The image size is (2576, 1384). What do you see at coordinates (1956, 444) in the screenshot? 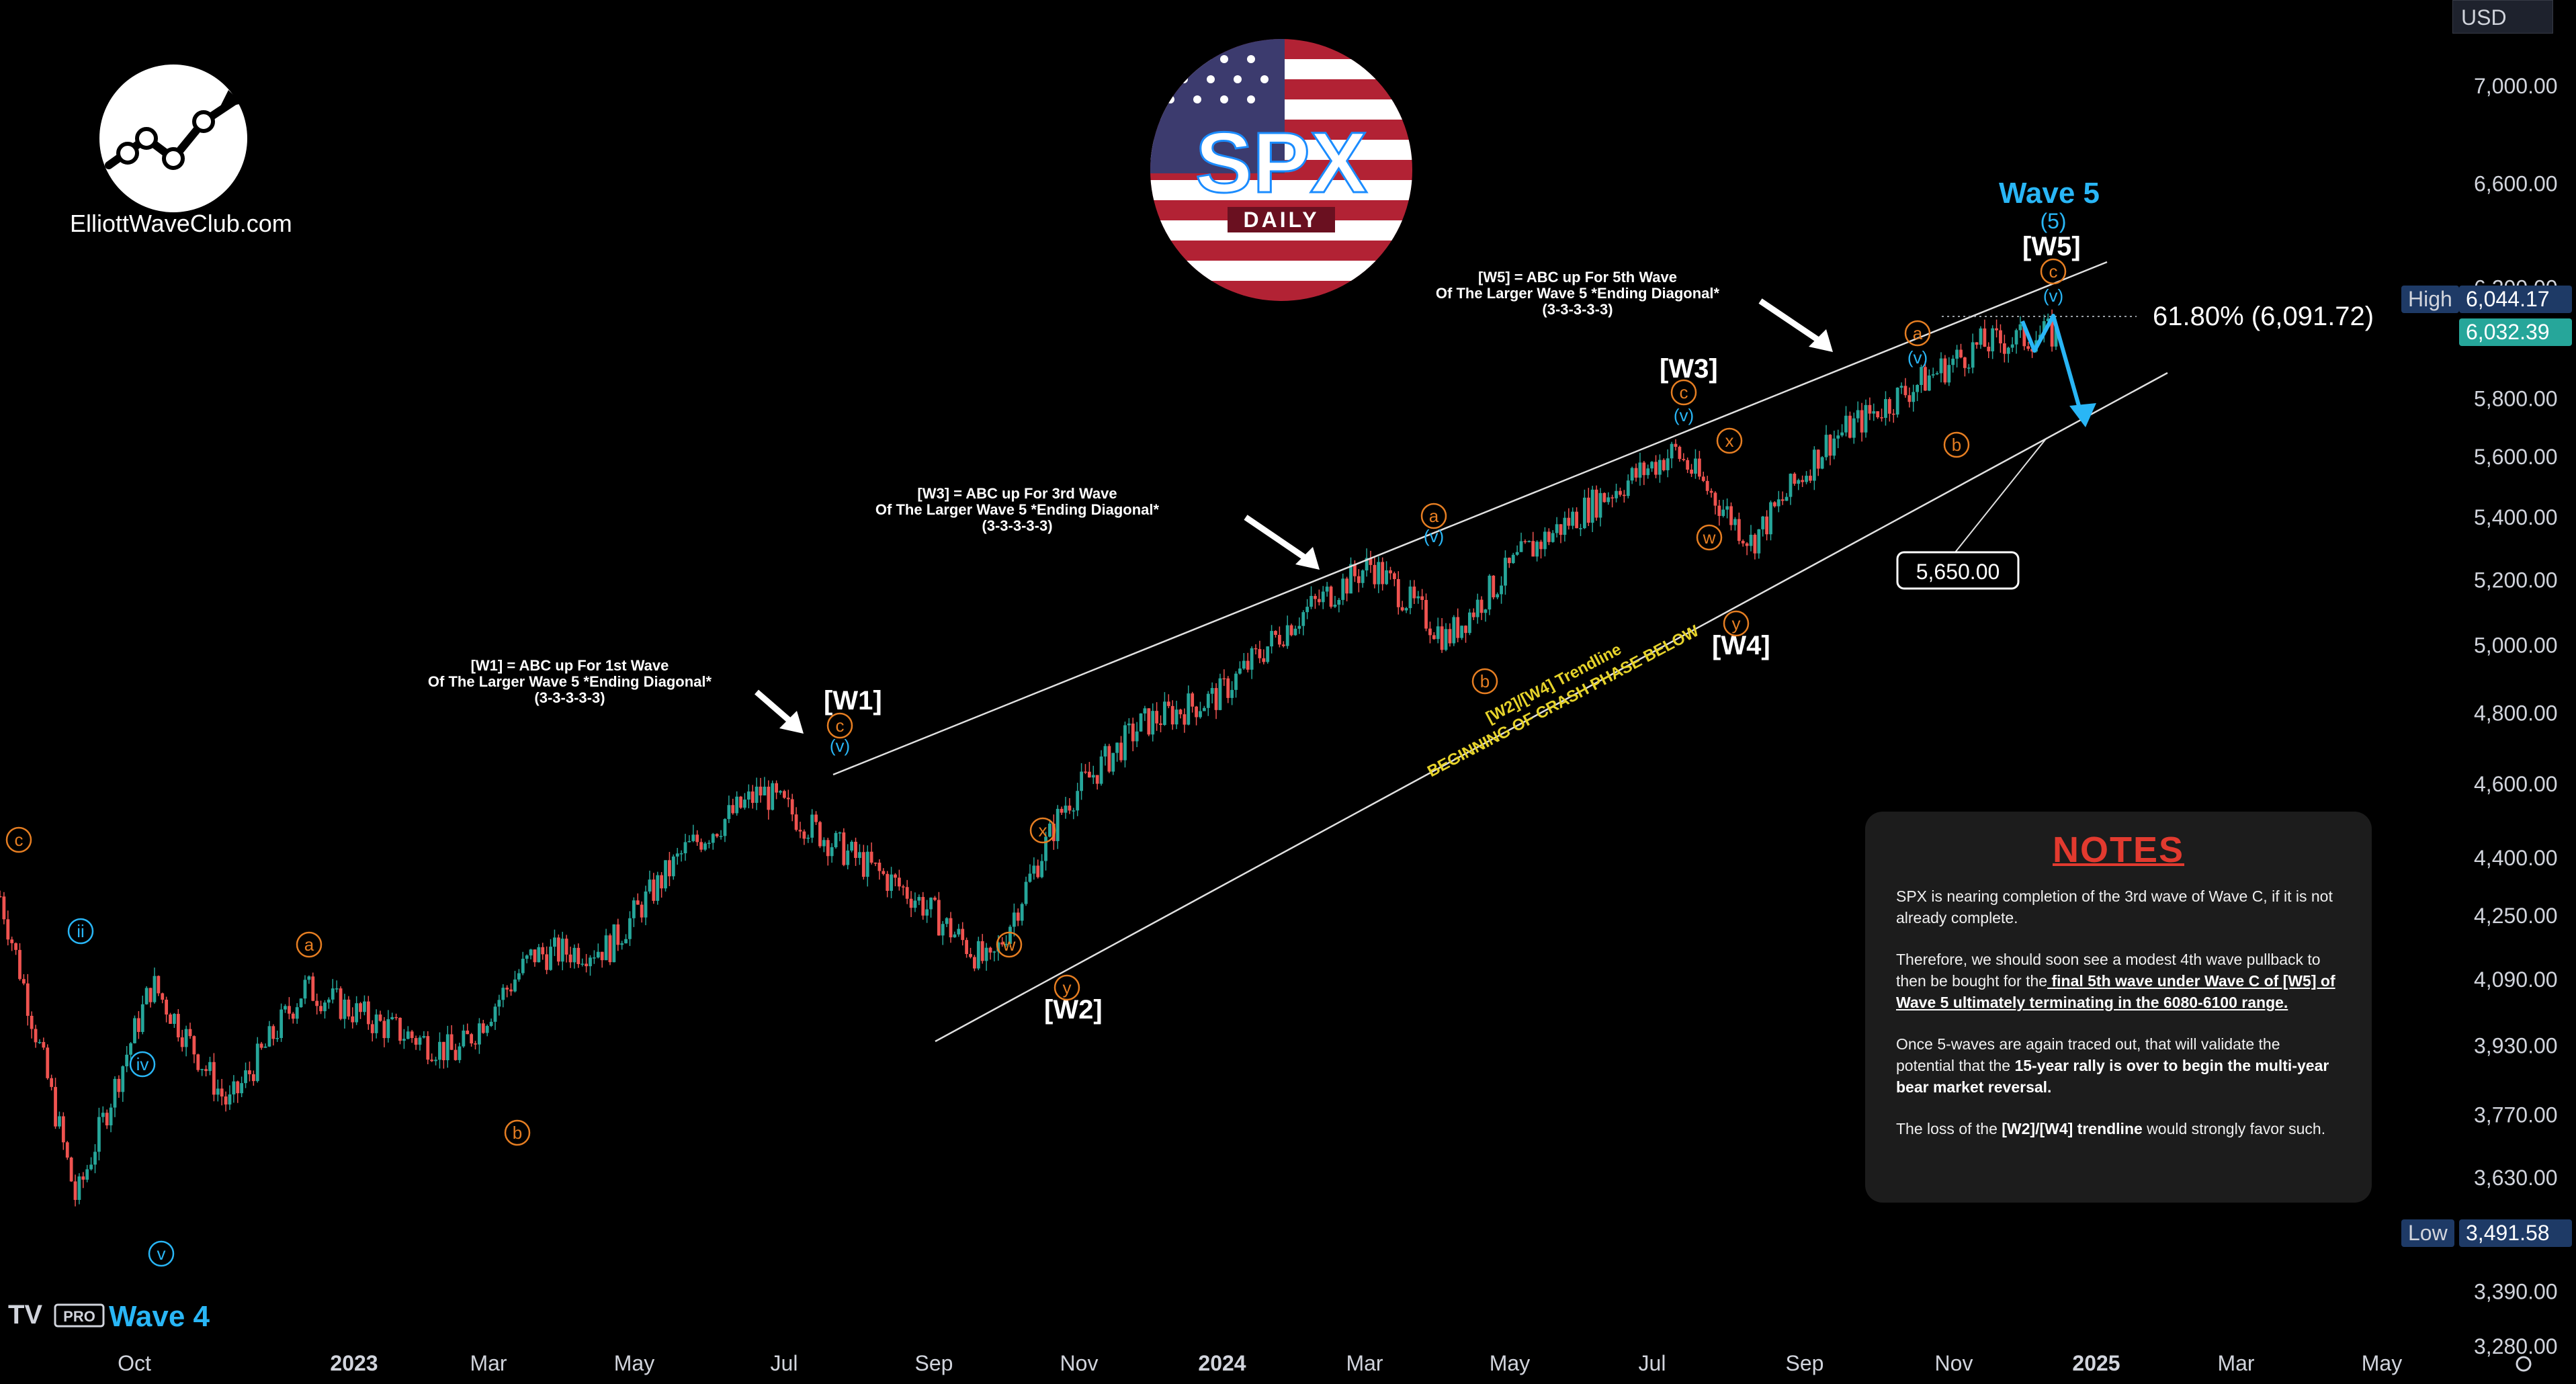
I see `wave-marker-circle` at bounding box center [1956, 444].